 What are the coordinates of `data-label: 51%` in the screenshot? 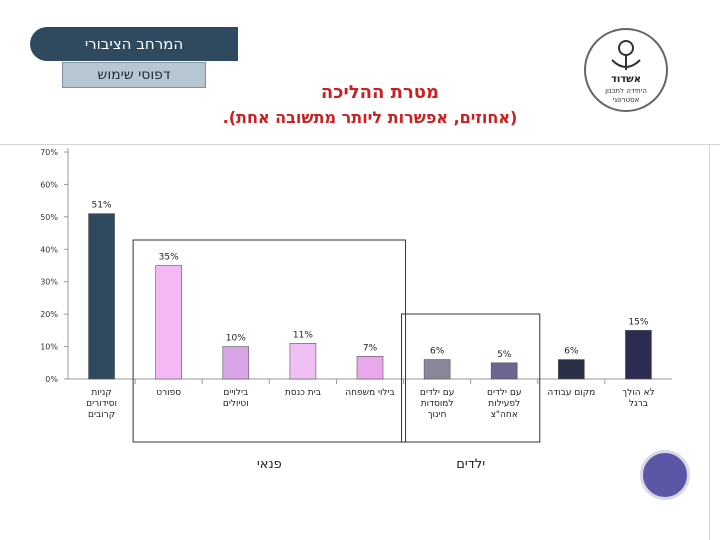 It's located at (102, 206).